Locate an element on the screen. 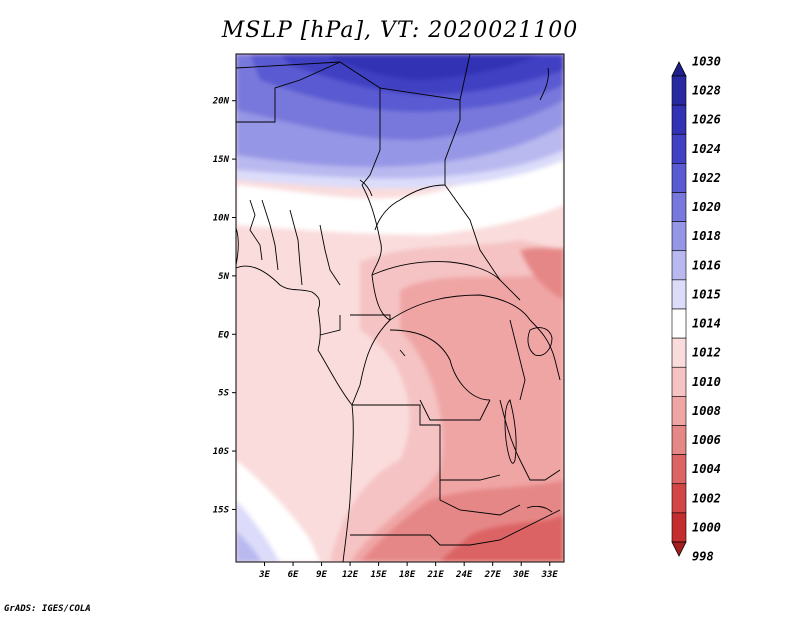 The height and width of the screenshot is (618, 800). colorbar-label: 1014 is located at coordinates (706, 324).